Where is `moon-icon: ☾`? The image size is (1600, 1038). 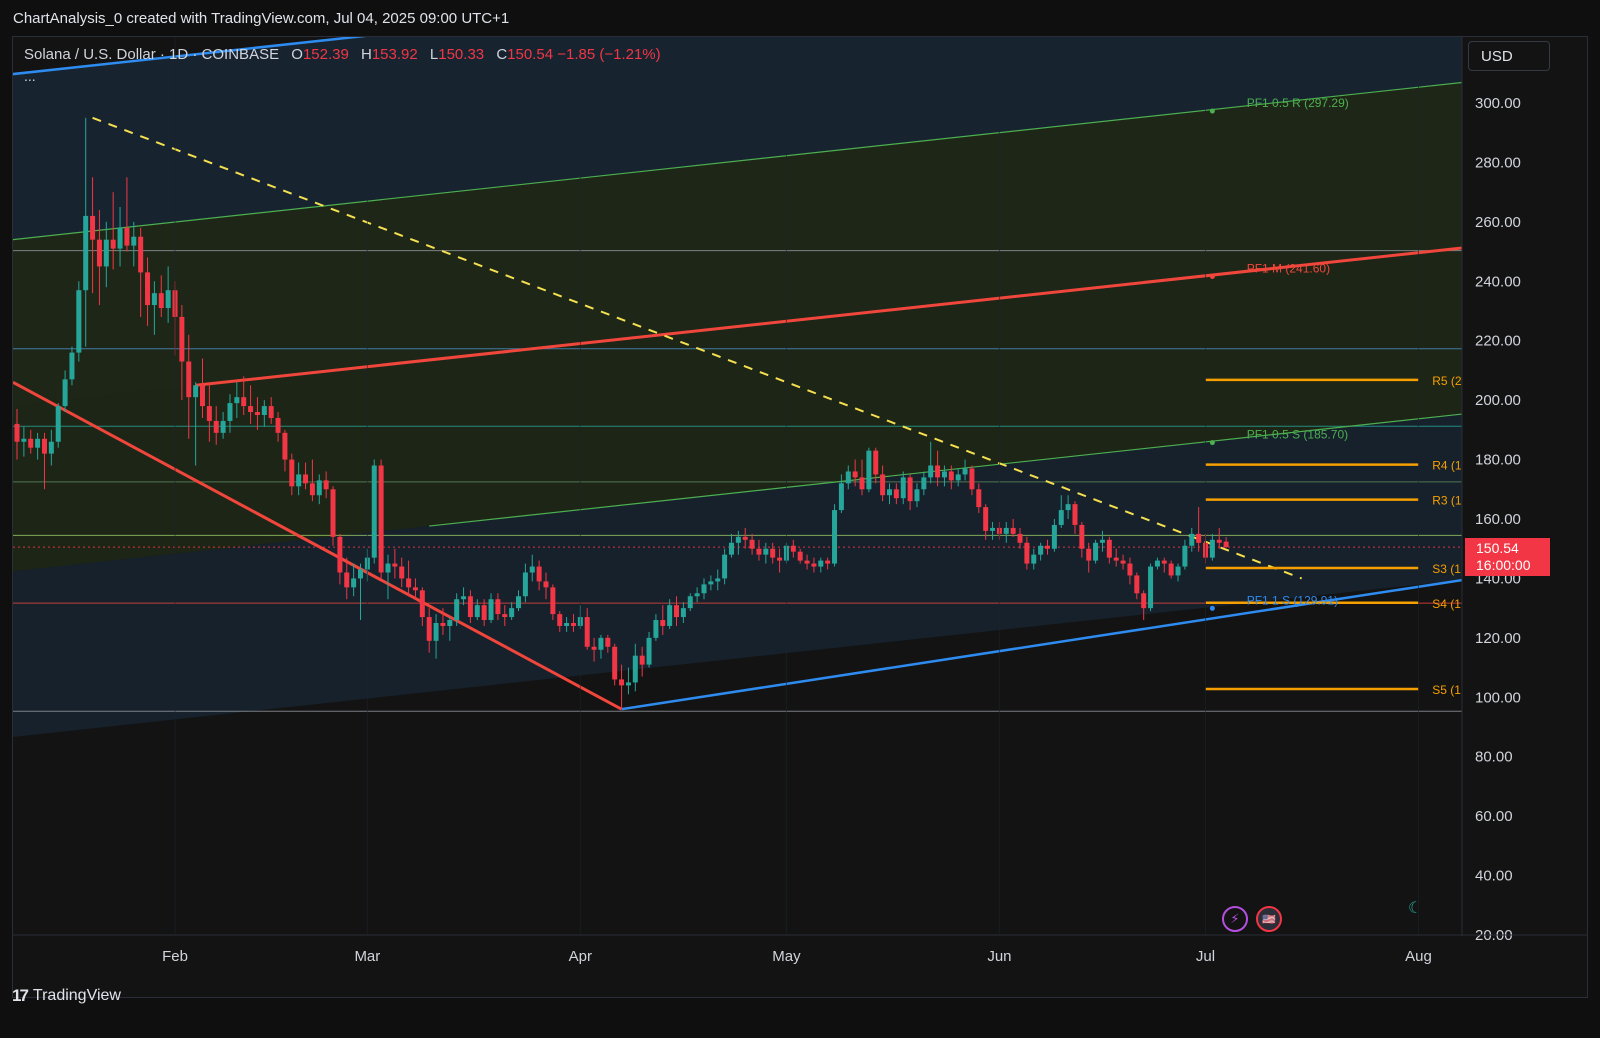
moon-icon: ☾ is located at coordinates (1415, 908).